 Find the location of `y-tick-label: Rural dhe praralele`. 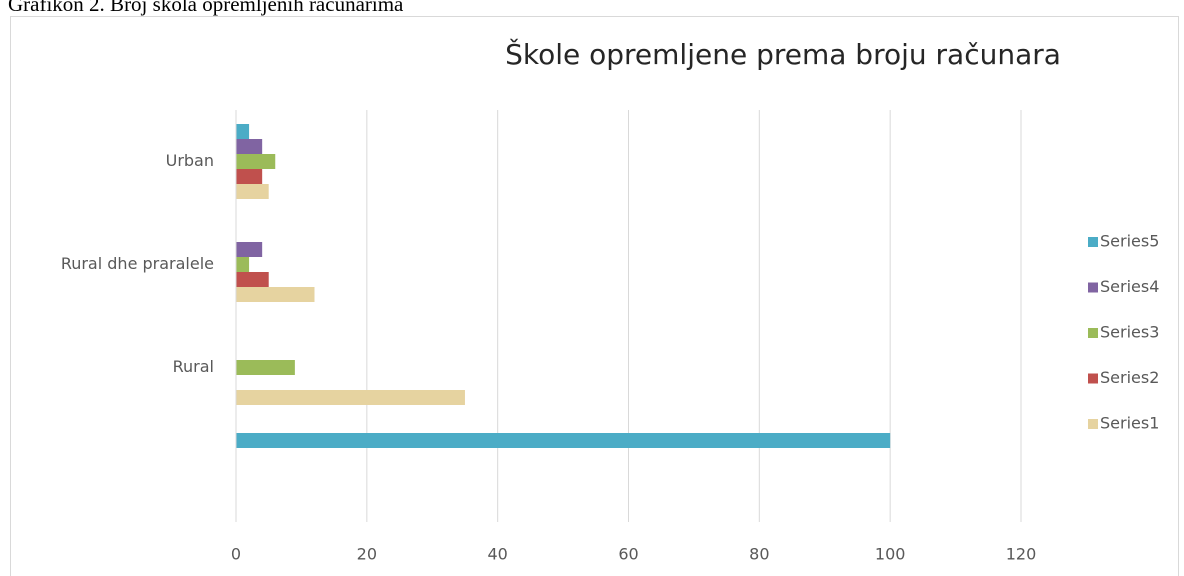

y-tick-label: Rural dhe praralele is located at coordinates (137, 263).